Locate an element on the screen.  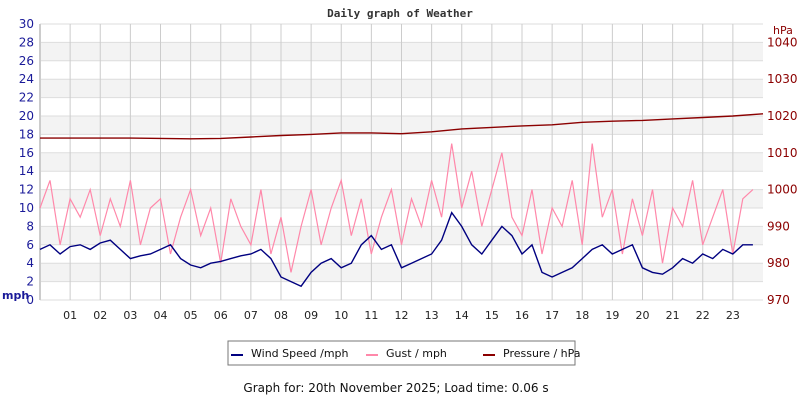
left-tick-label: 2 is located at coordinates (30, 282).